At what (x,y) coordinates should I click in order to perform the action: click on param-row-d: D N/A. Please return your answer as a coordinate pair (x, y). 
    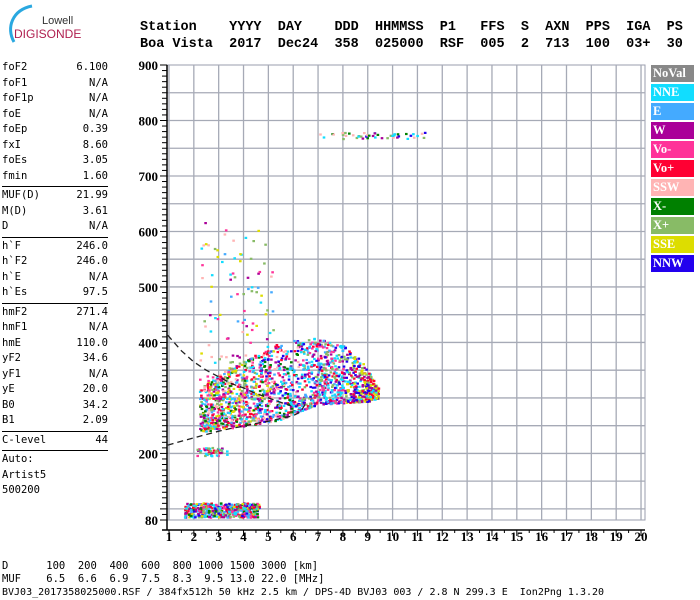
    Looking at the image, I should click on (55, 227).